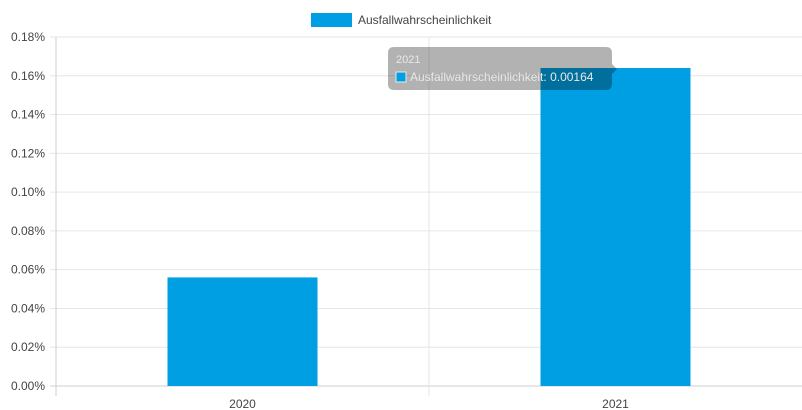 The image size is (802, 410). I want to click on tooltip-swatch, so click(401, 77).